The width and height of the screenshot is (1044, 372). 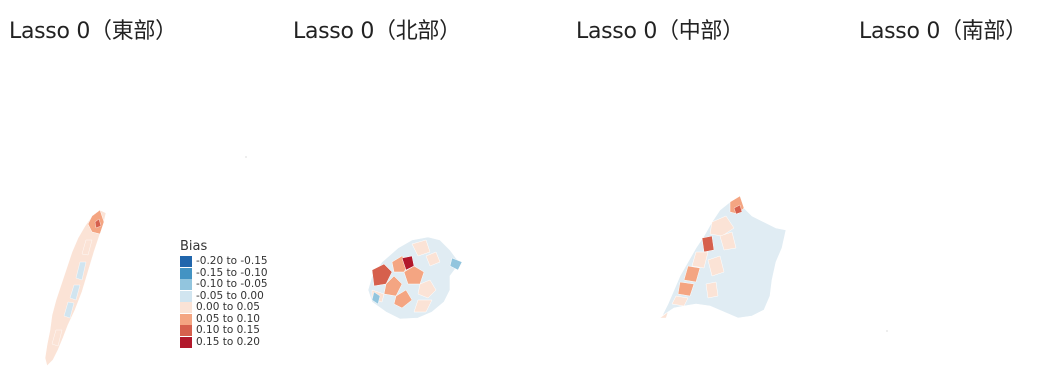 I want to click on panel-title-east: Lasso 0（東部）, so click(x=93, y=31).